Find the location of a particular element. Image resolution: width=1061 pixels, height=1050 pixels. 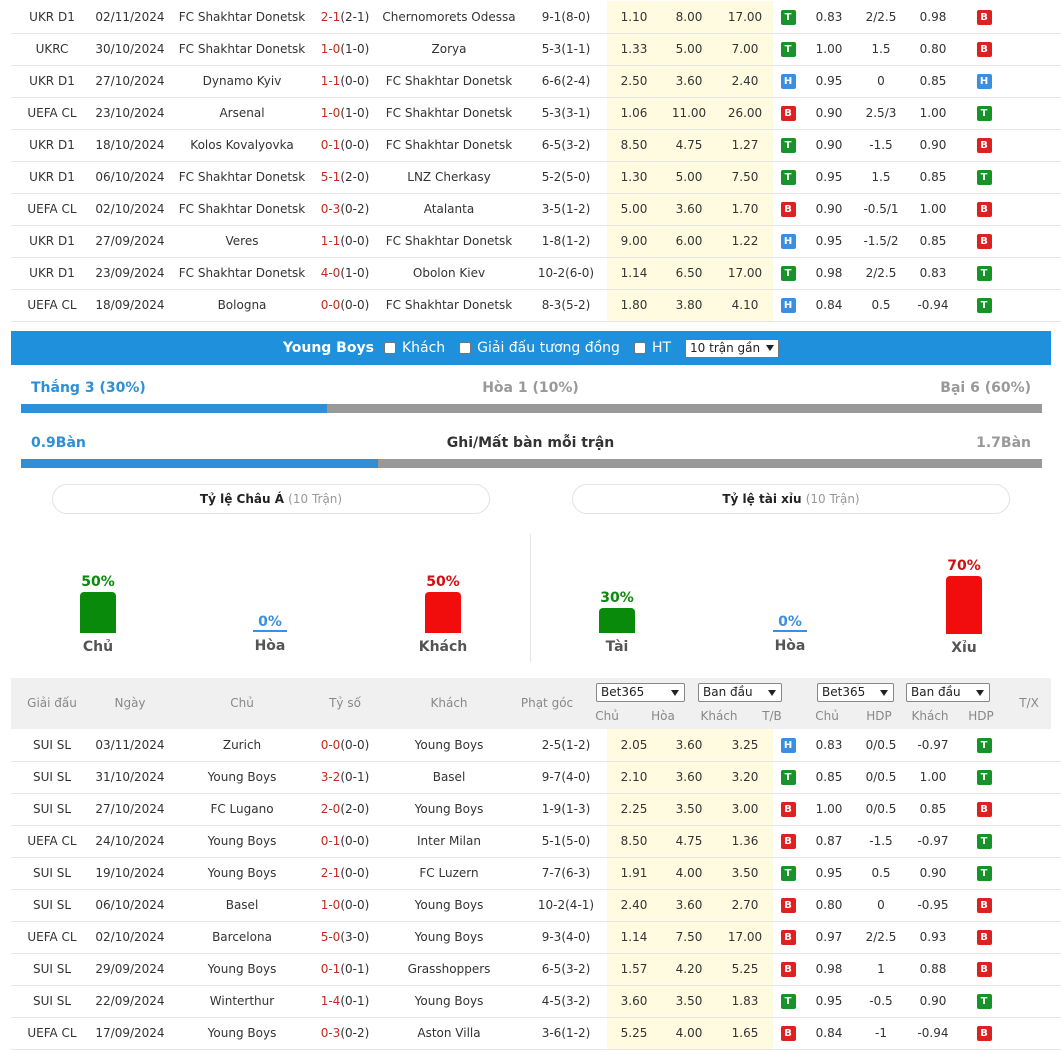

odds-away: 1.22 is located at coordinates (745, 241).